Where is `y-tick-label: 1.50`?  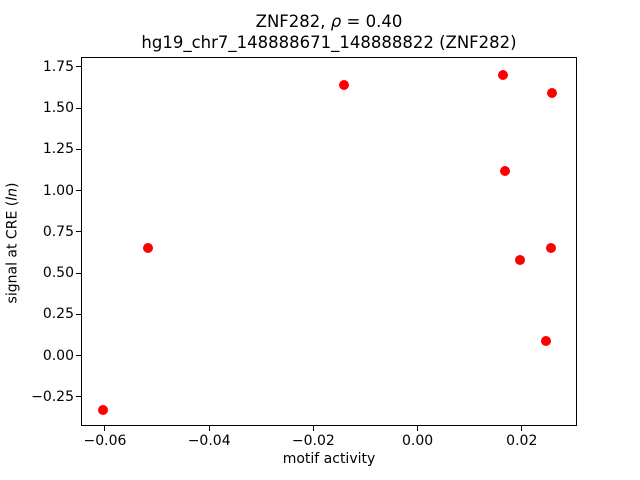 y-tick-label: 1.50 is located at coordinates (58, 108).